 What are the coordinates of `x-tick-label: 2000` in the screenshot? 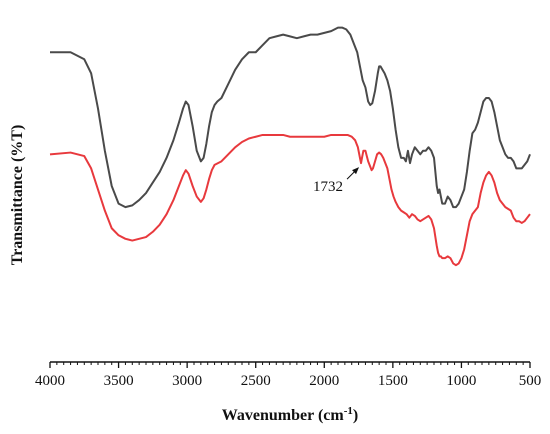 It's located at (324, 381).